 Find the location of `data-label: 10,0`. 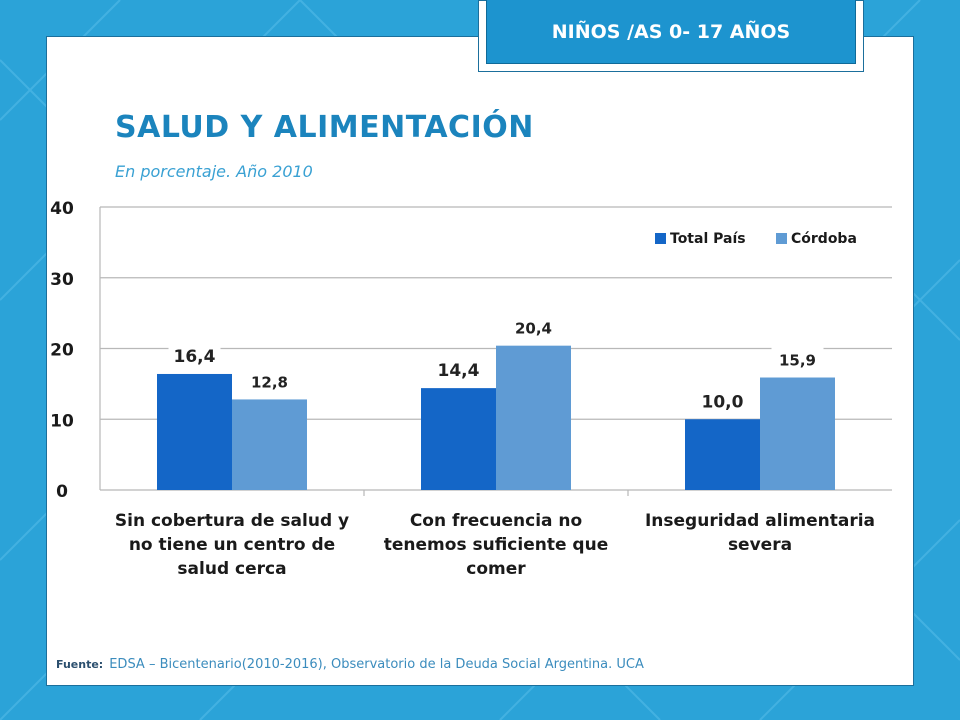

data-label: 10,0 is located at coordinates (723, 402).